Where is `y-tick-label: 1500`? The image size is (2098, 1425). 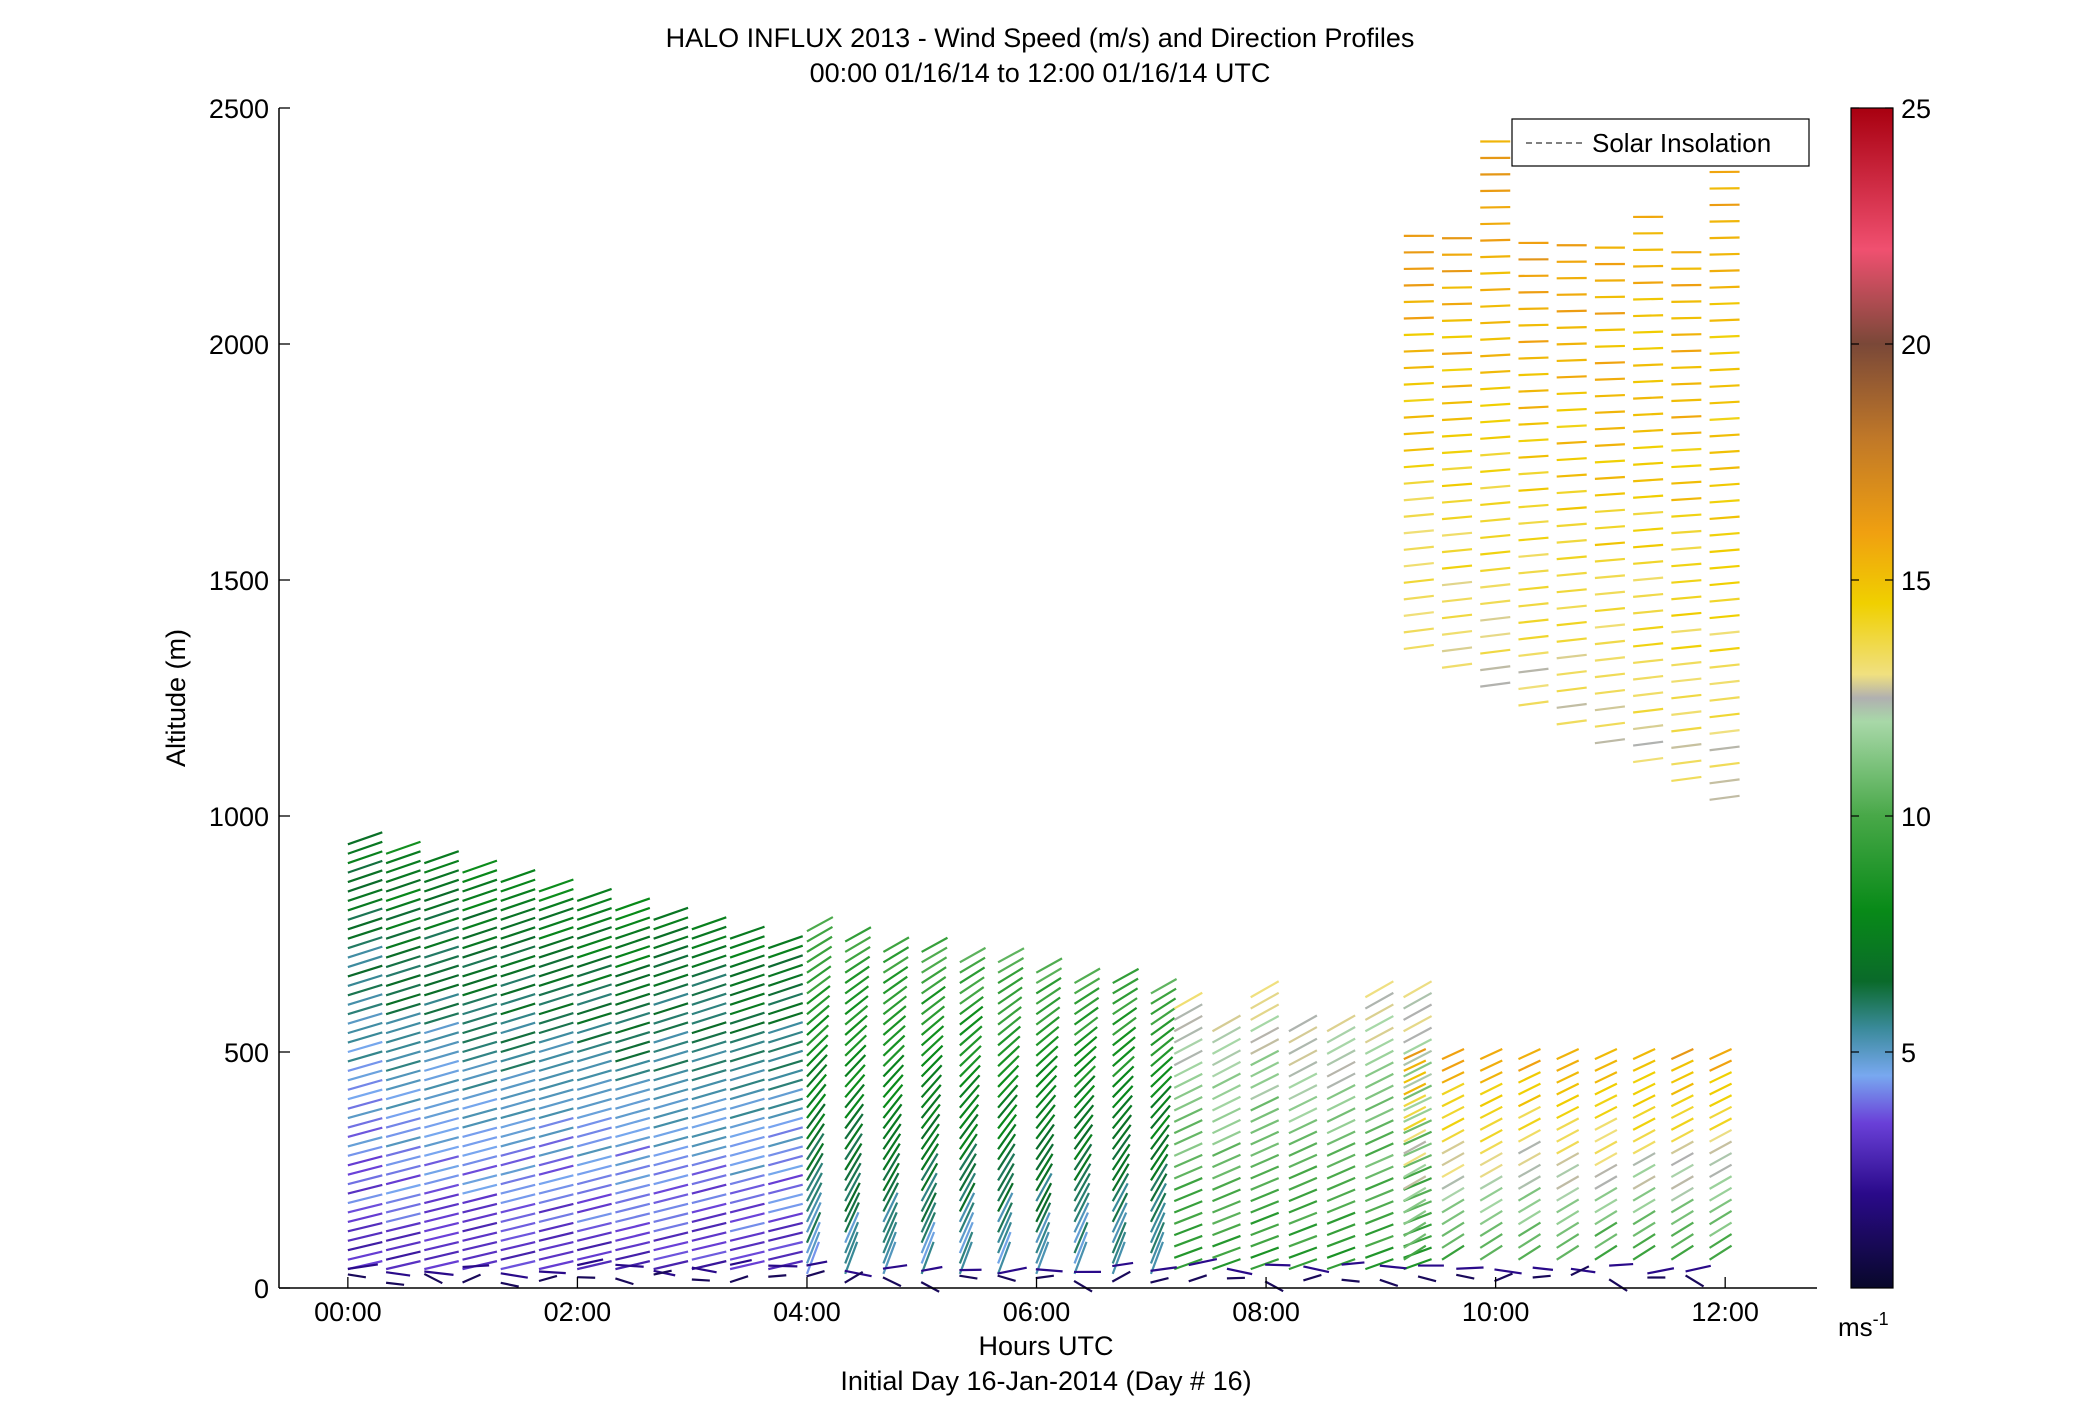
y-tick-label: 1500 is located at coordinates (239, 581).